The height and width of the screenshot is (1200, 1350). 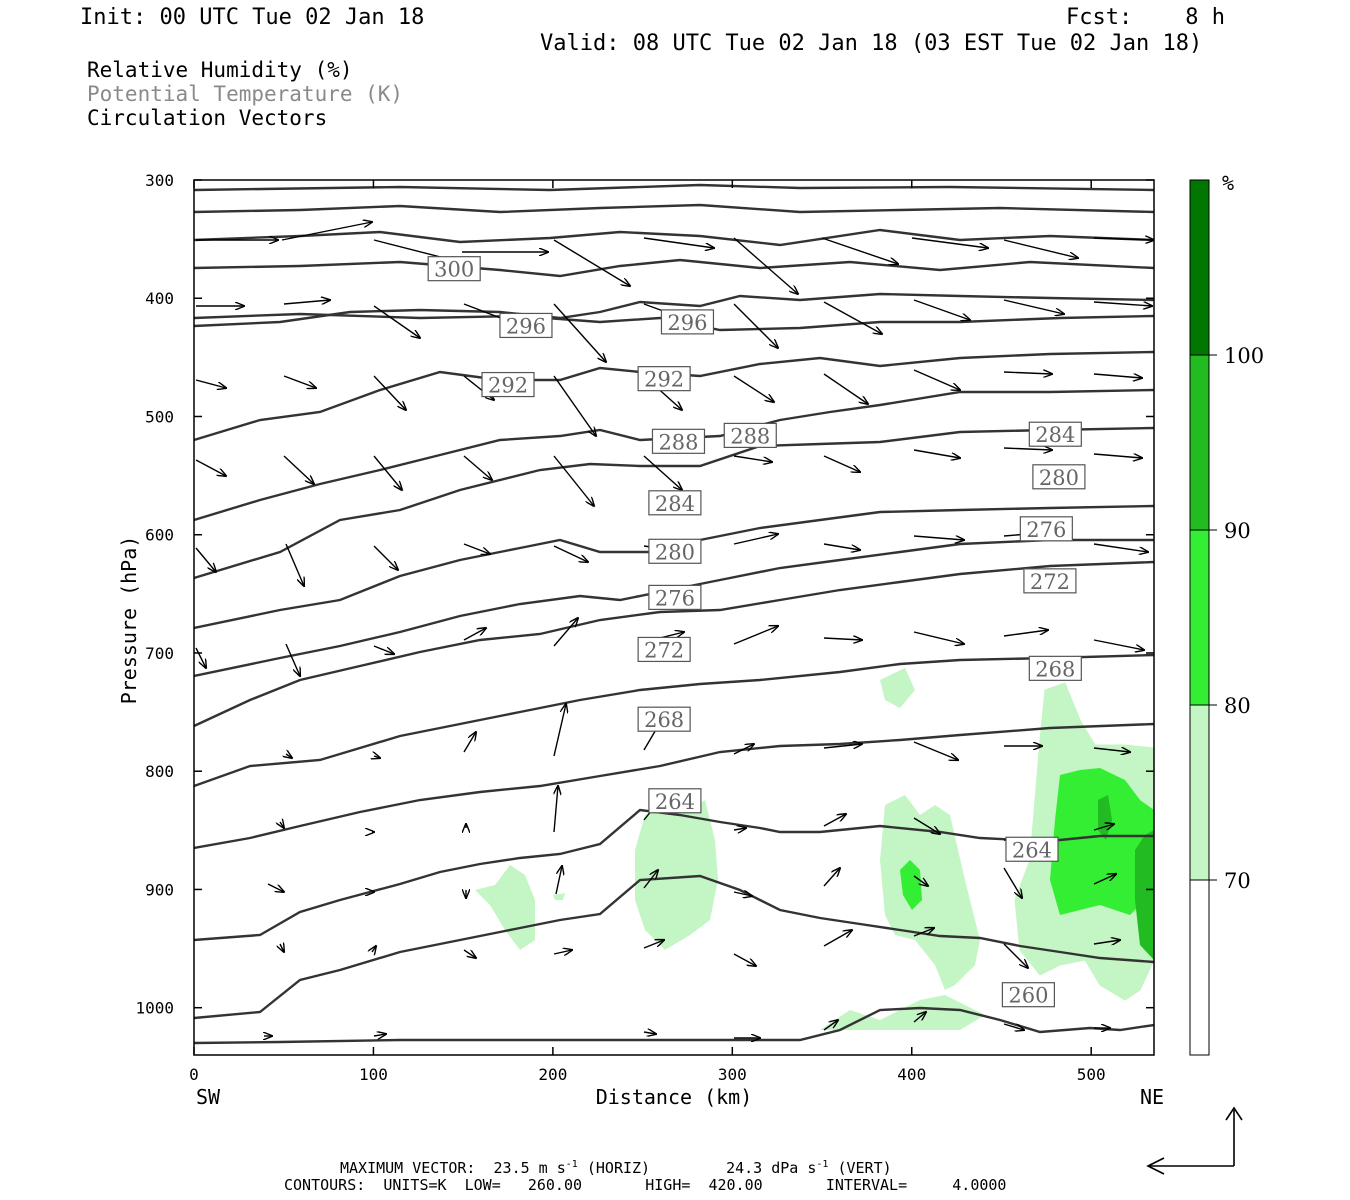 I want to click on y-axis-title: Pressure (hPa), so click(x=129, y=620).